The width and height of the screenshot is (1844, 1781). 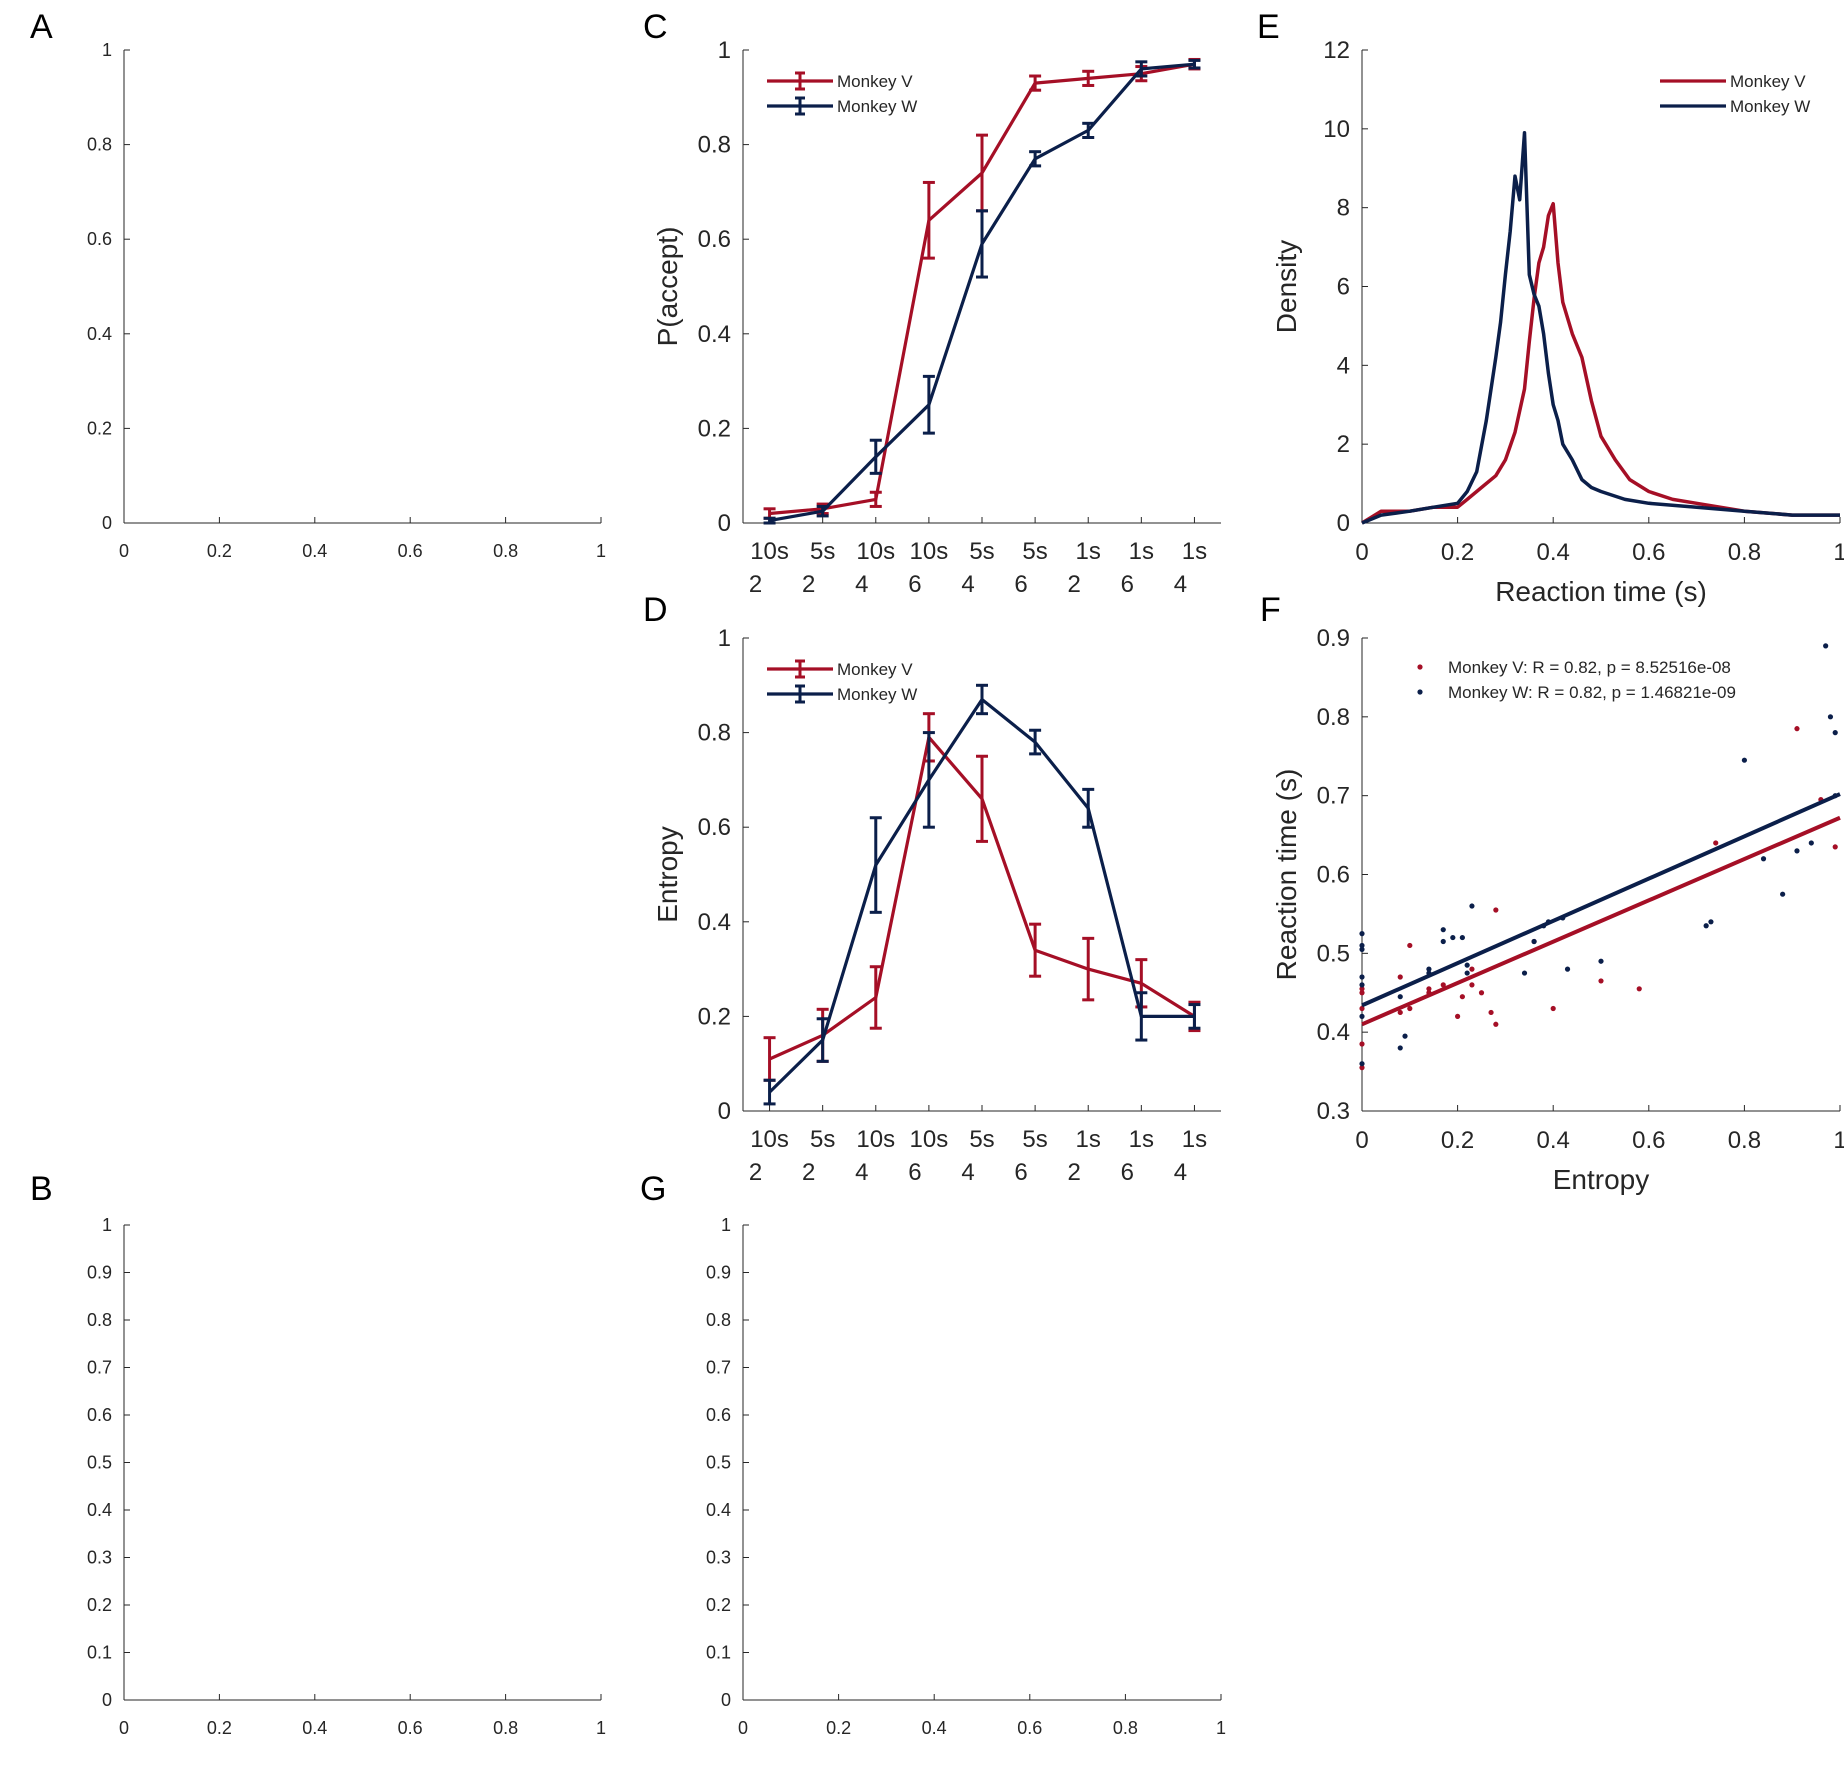 I want to click on x-tick-label-line2: 2, so click(x=755, y=584).